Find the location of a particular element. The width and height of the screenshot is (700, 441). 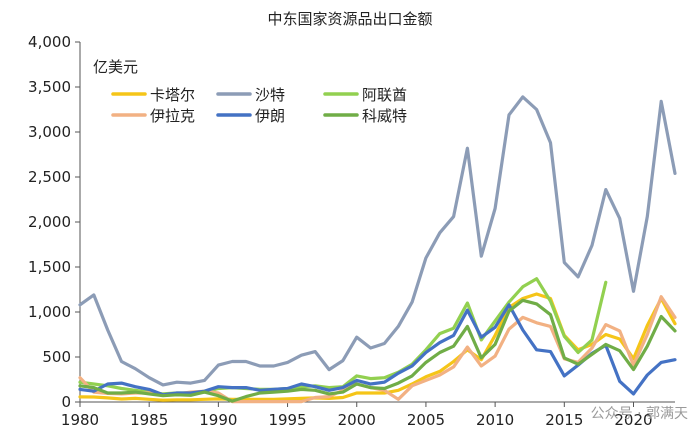

legend-label: 伊朗 is located at coordinates (270, 116).